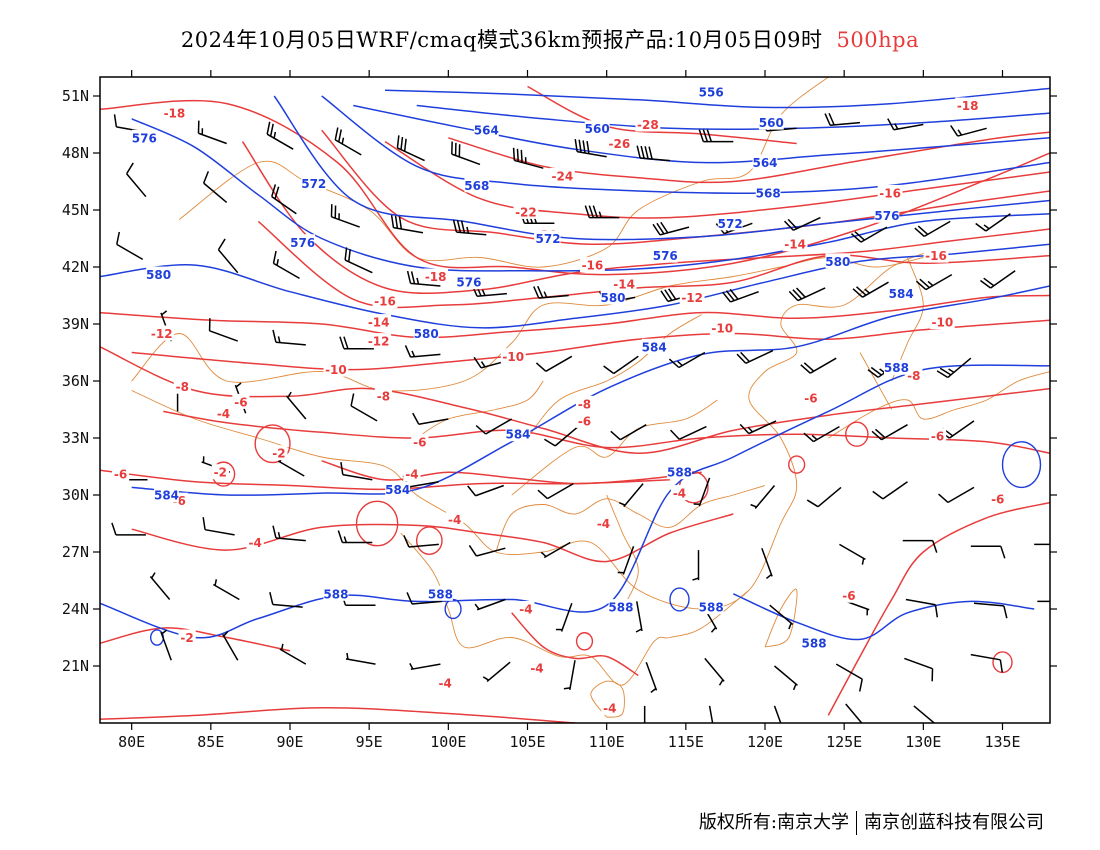 The width and height of the screenshot is (1100, 850). I want to click on height-contour-label: 568, so click(768, 193).